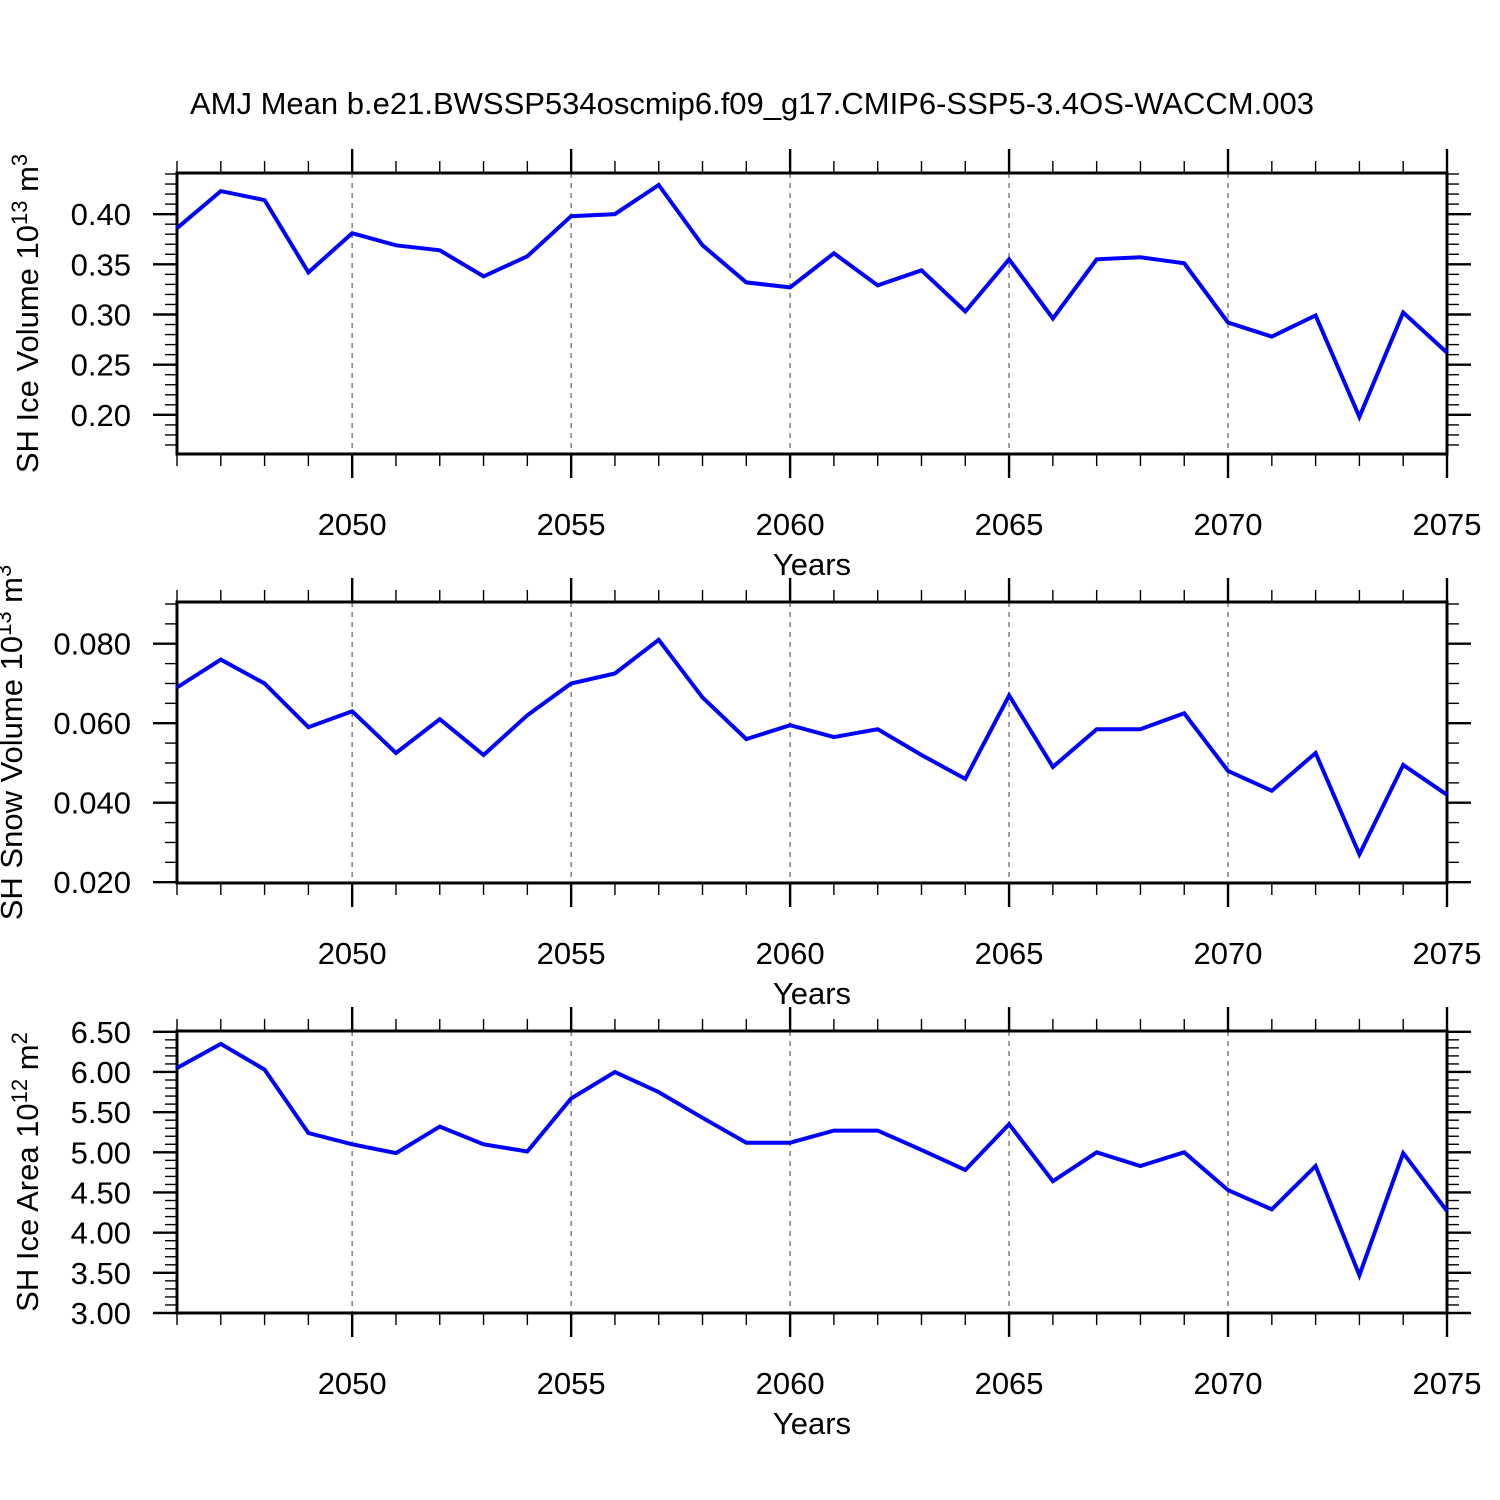 The width and height of the screenshot is (1500, 1500). What do you see at coordinates (26, 313) in the screenshot?
I see `y-axis-title: SH Ice Volume 1013 m3` at bounding box center [26, 313].